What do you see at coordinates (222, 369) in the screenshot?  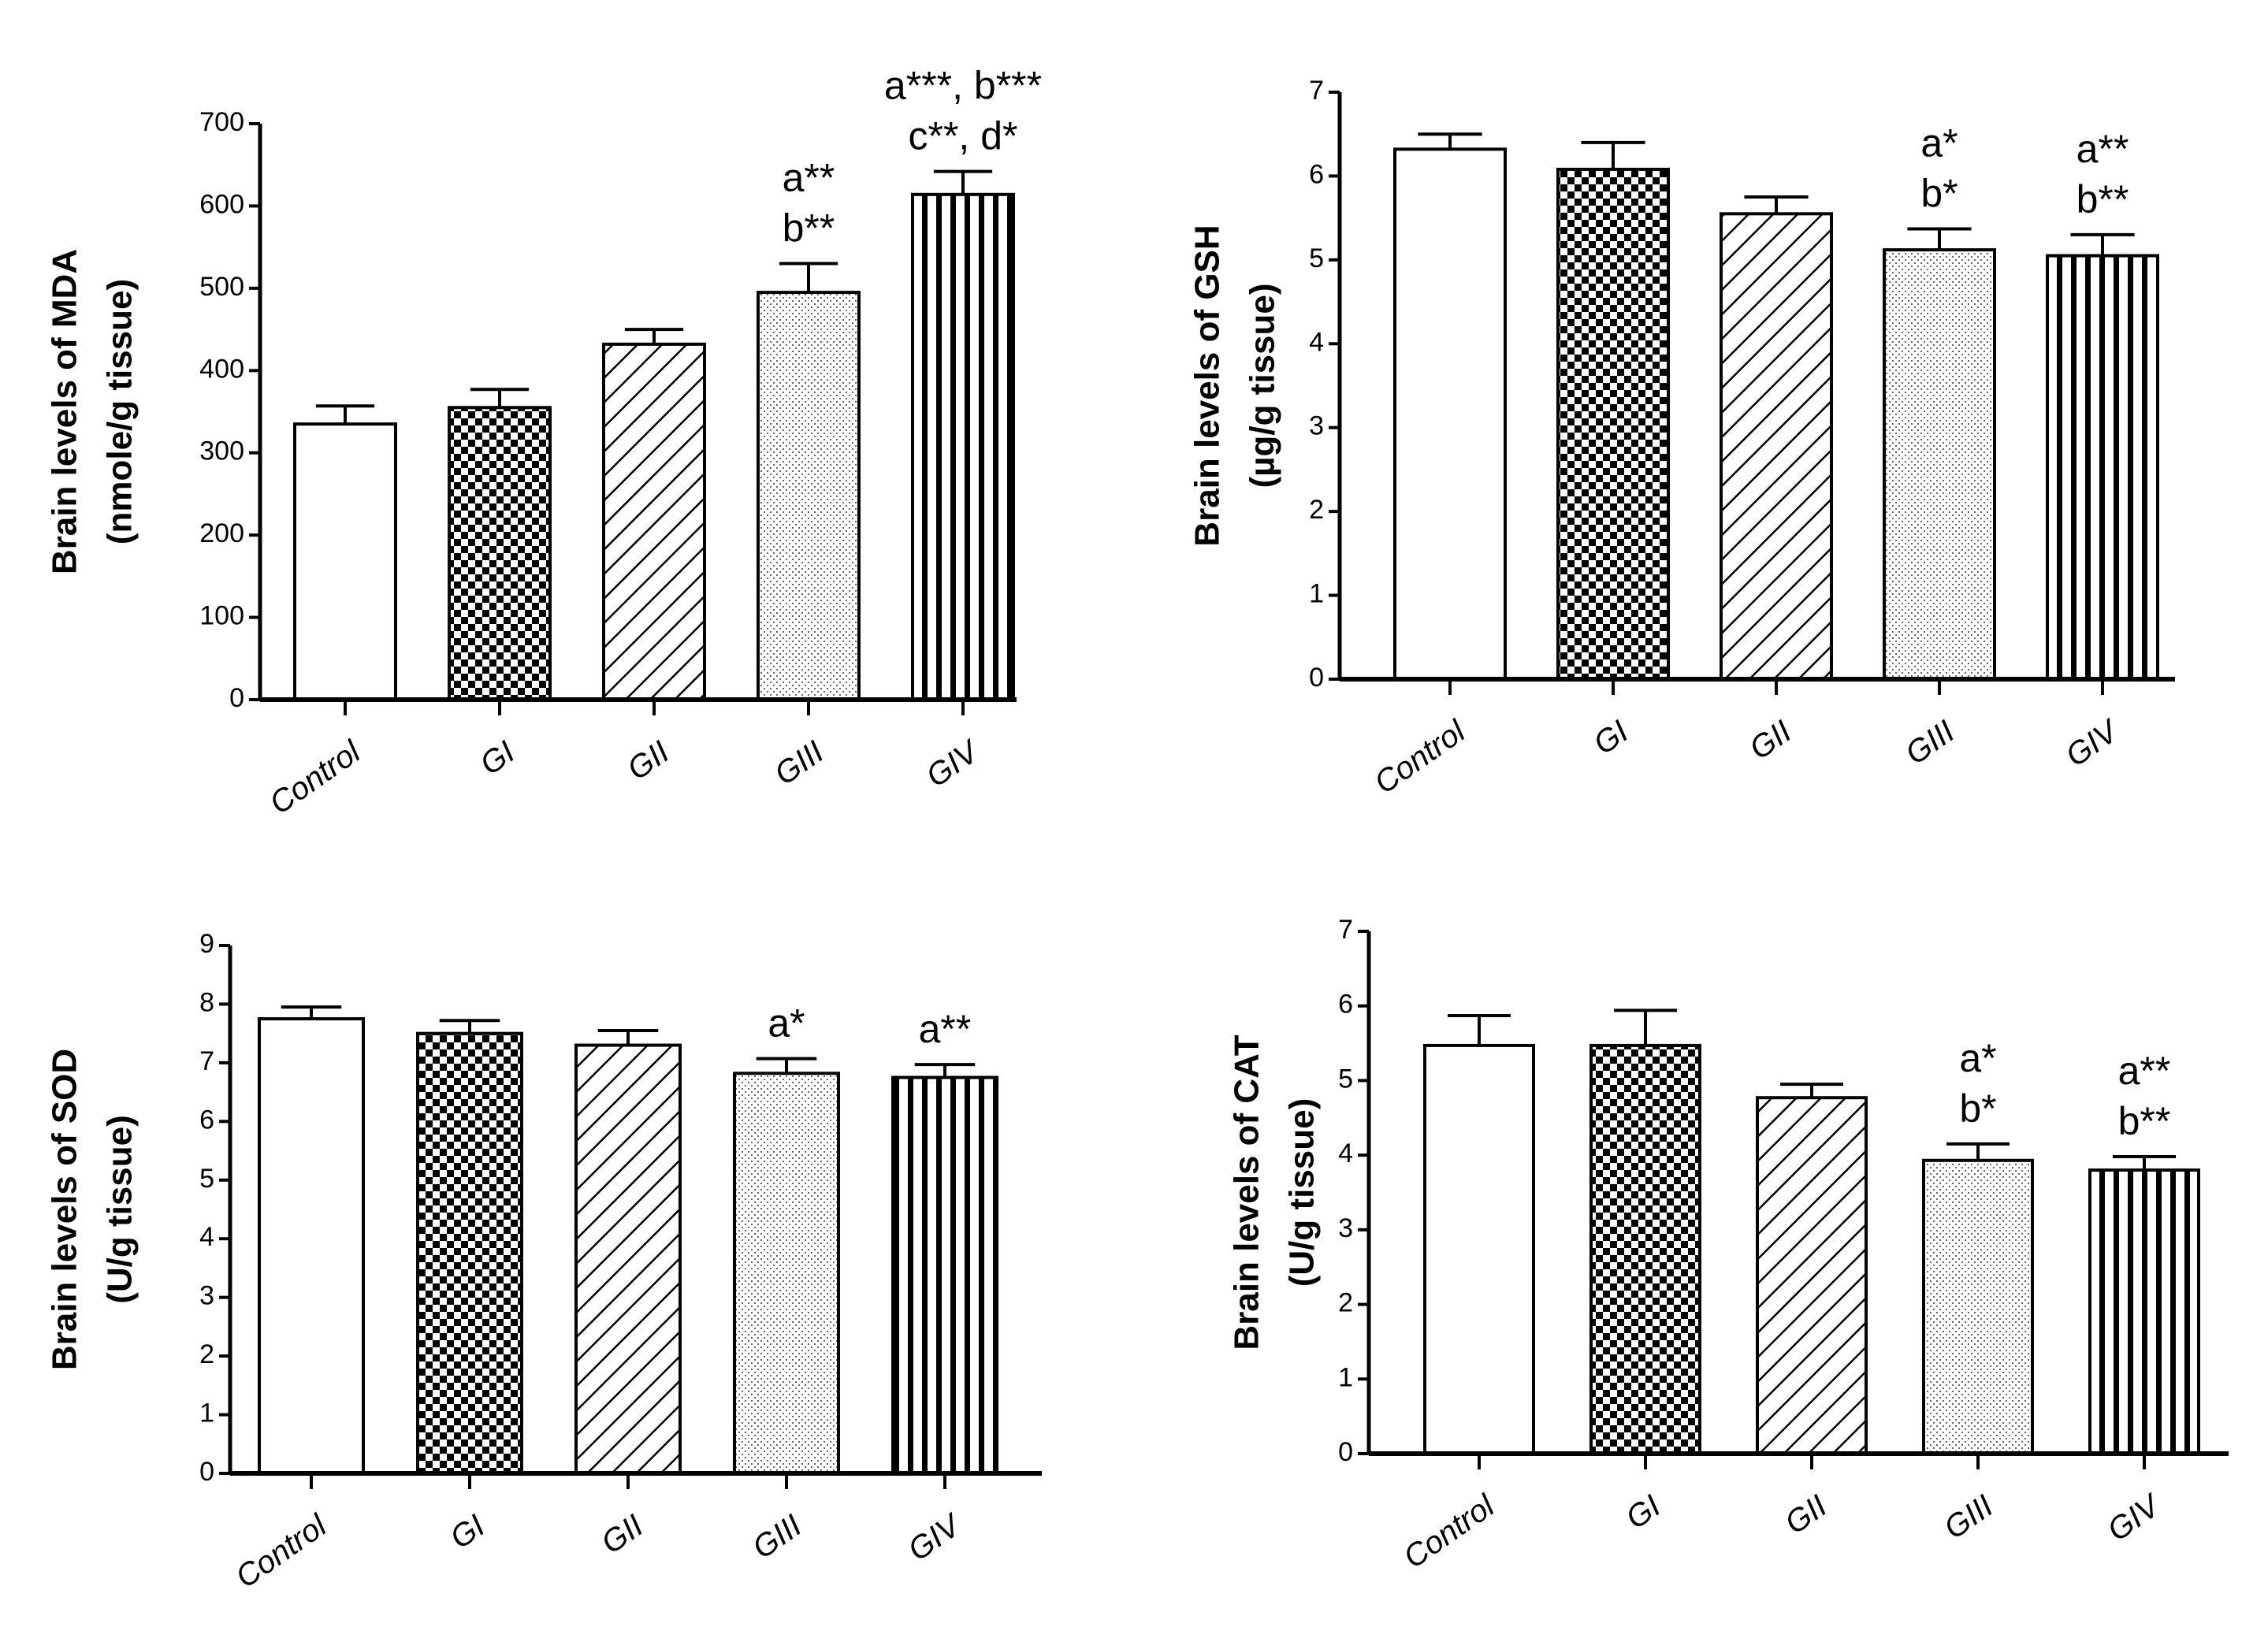 I see `y-tick-label: 400` at bounding box center [222, 369].